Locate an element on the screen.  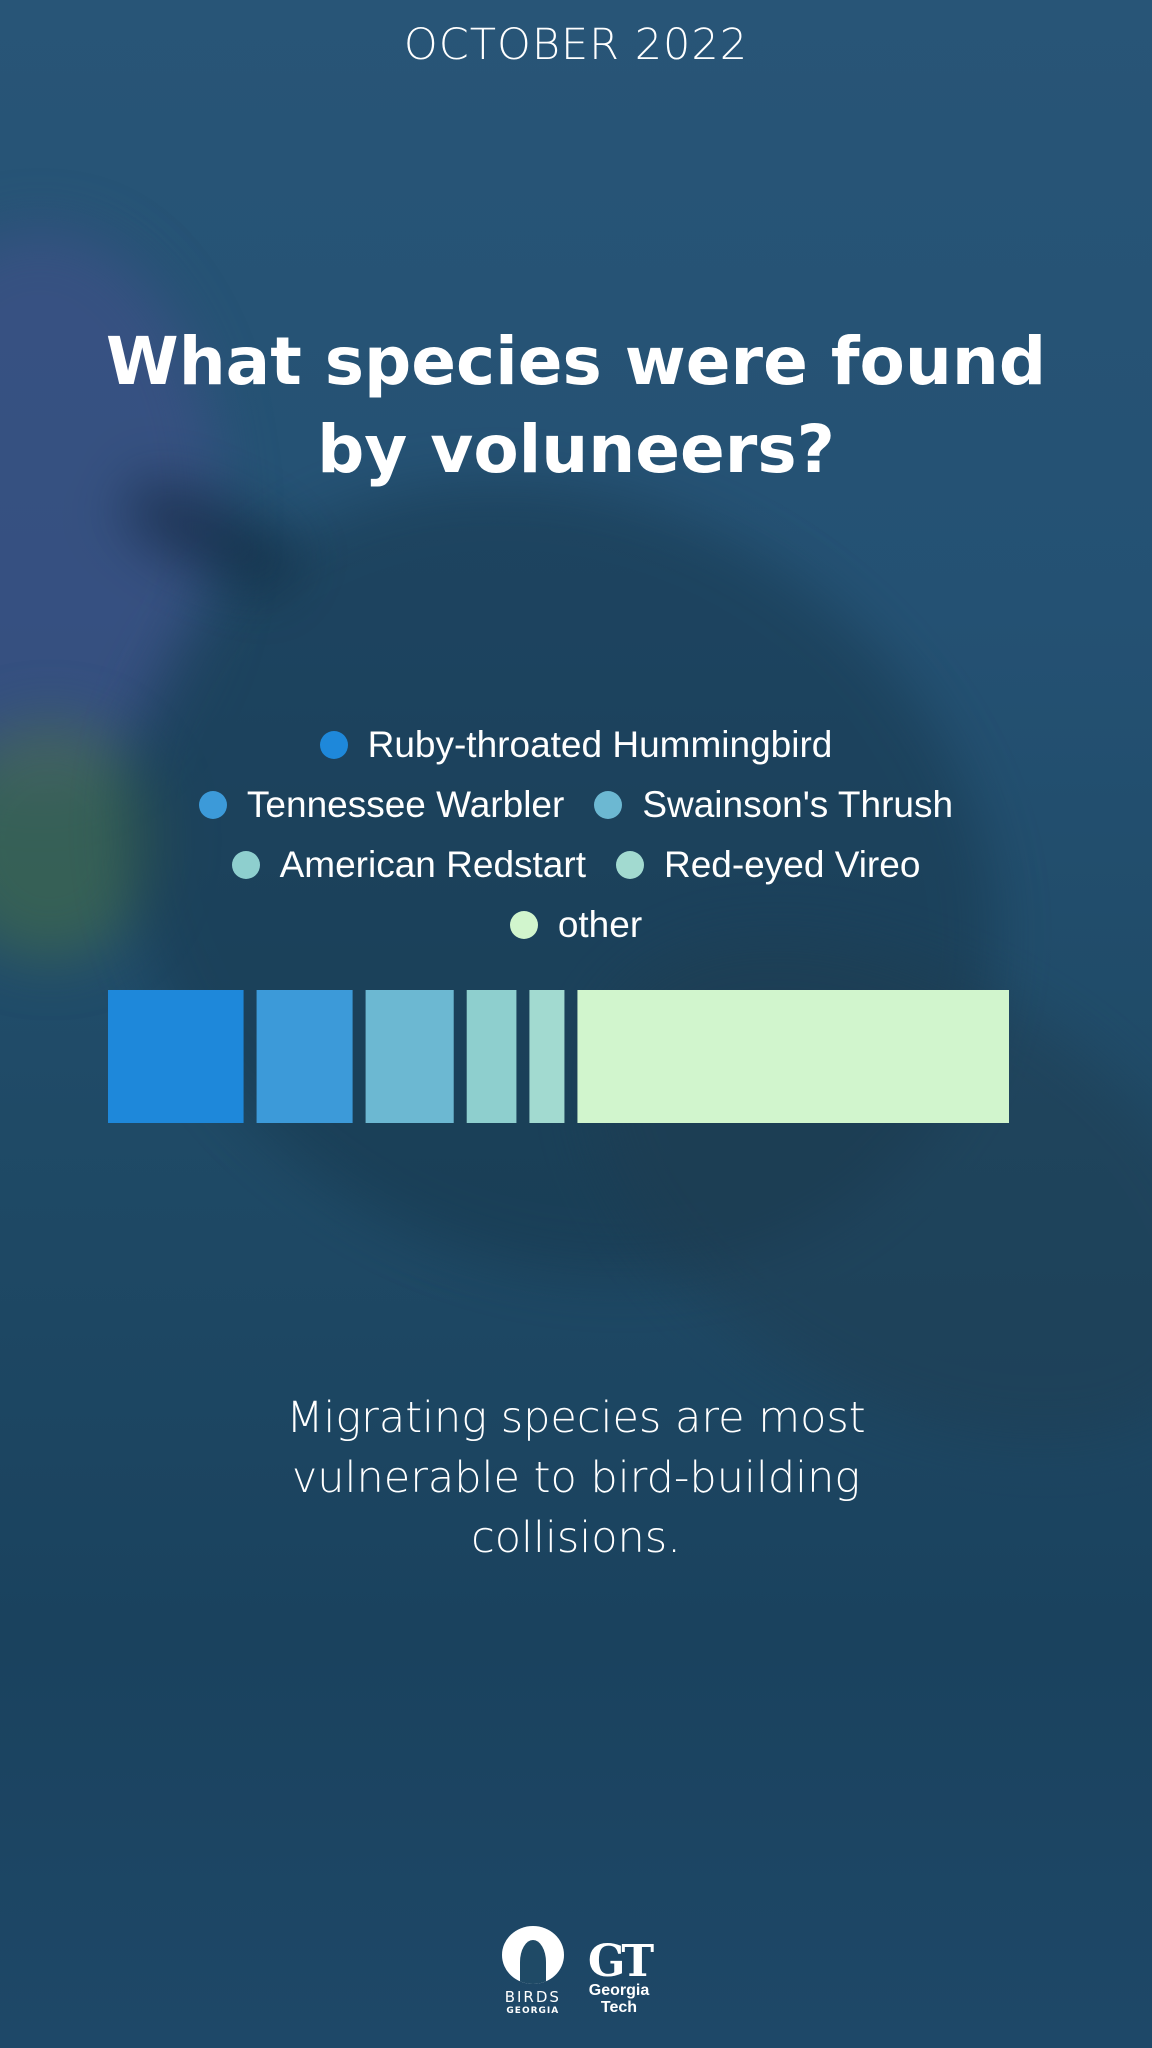
legend-item: Ruby-throated Hummingbird is located at coordinates (576, 745).